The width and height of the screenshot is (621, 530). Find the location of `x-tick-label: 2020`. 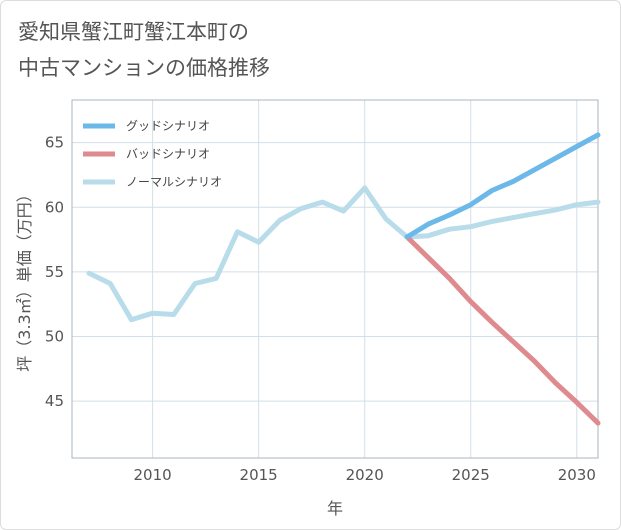

x-tick-label: 2020 is located at coordinates (365, 475).